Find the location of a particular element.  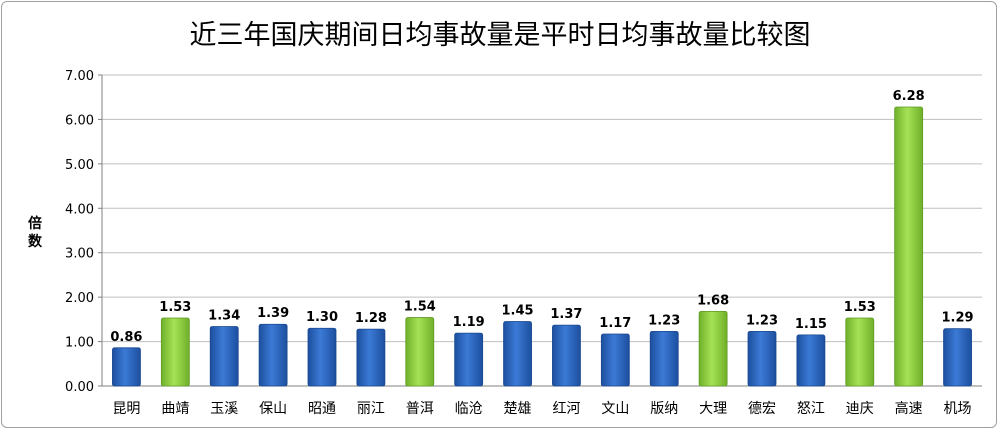

value-label: 1.68 is located at coordinates (713, 300).